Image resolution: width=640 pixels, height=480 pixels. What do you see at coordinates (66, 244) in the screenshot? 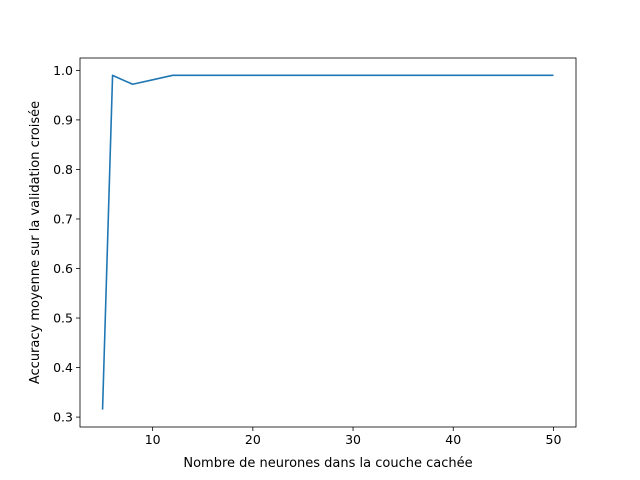
I see `y-axis-ticks: 0.3 0.4 0.5 0.6 0.7 0.8 0.9 1.0` at bounding box center [66, 244].